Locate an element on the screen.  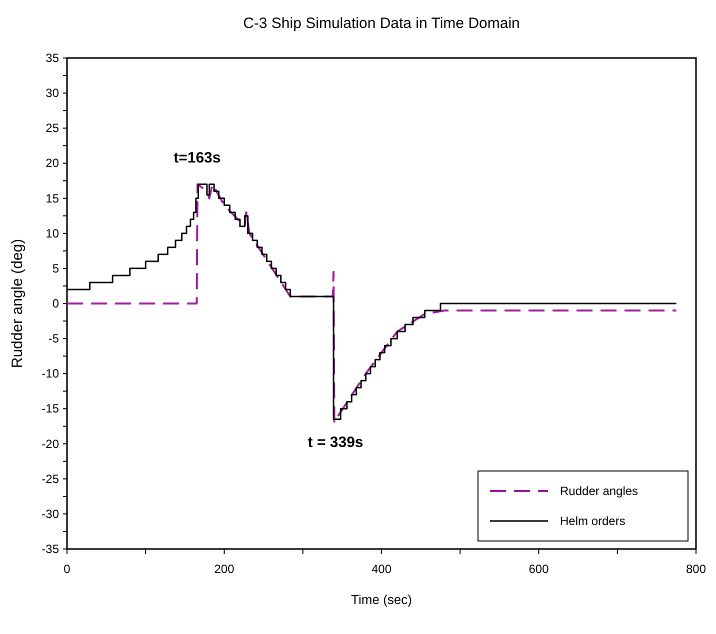
y-tick-label: -30 is located at coordinates (51, 513).